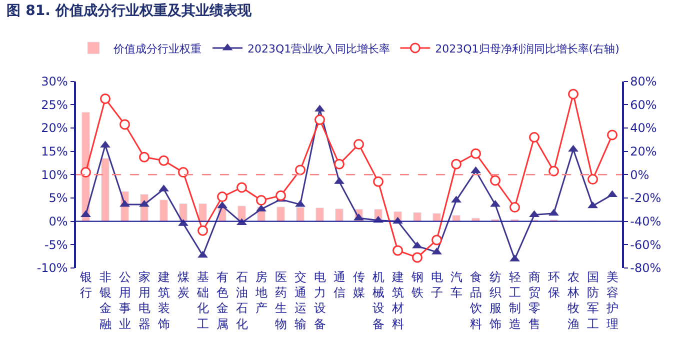 This screenshot has width=673, height=347. What do you see at coordinates (144, 300) in the screenshot?
I see `x-tick-label: 家用电器` at bounding box center [144, 300].